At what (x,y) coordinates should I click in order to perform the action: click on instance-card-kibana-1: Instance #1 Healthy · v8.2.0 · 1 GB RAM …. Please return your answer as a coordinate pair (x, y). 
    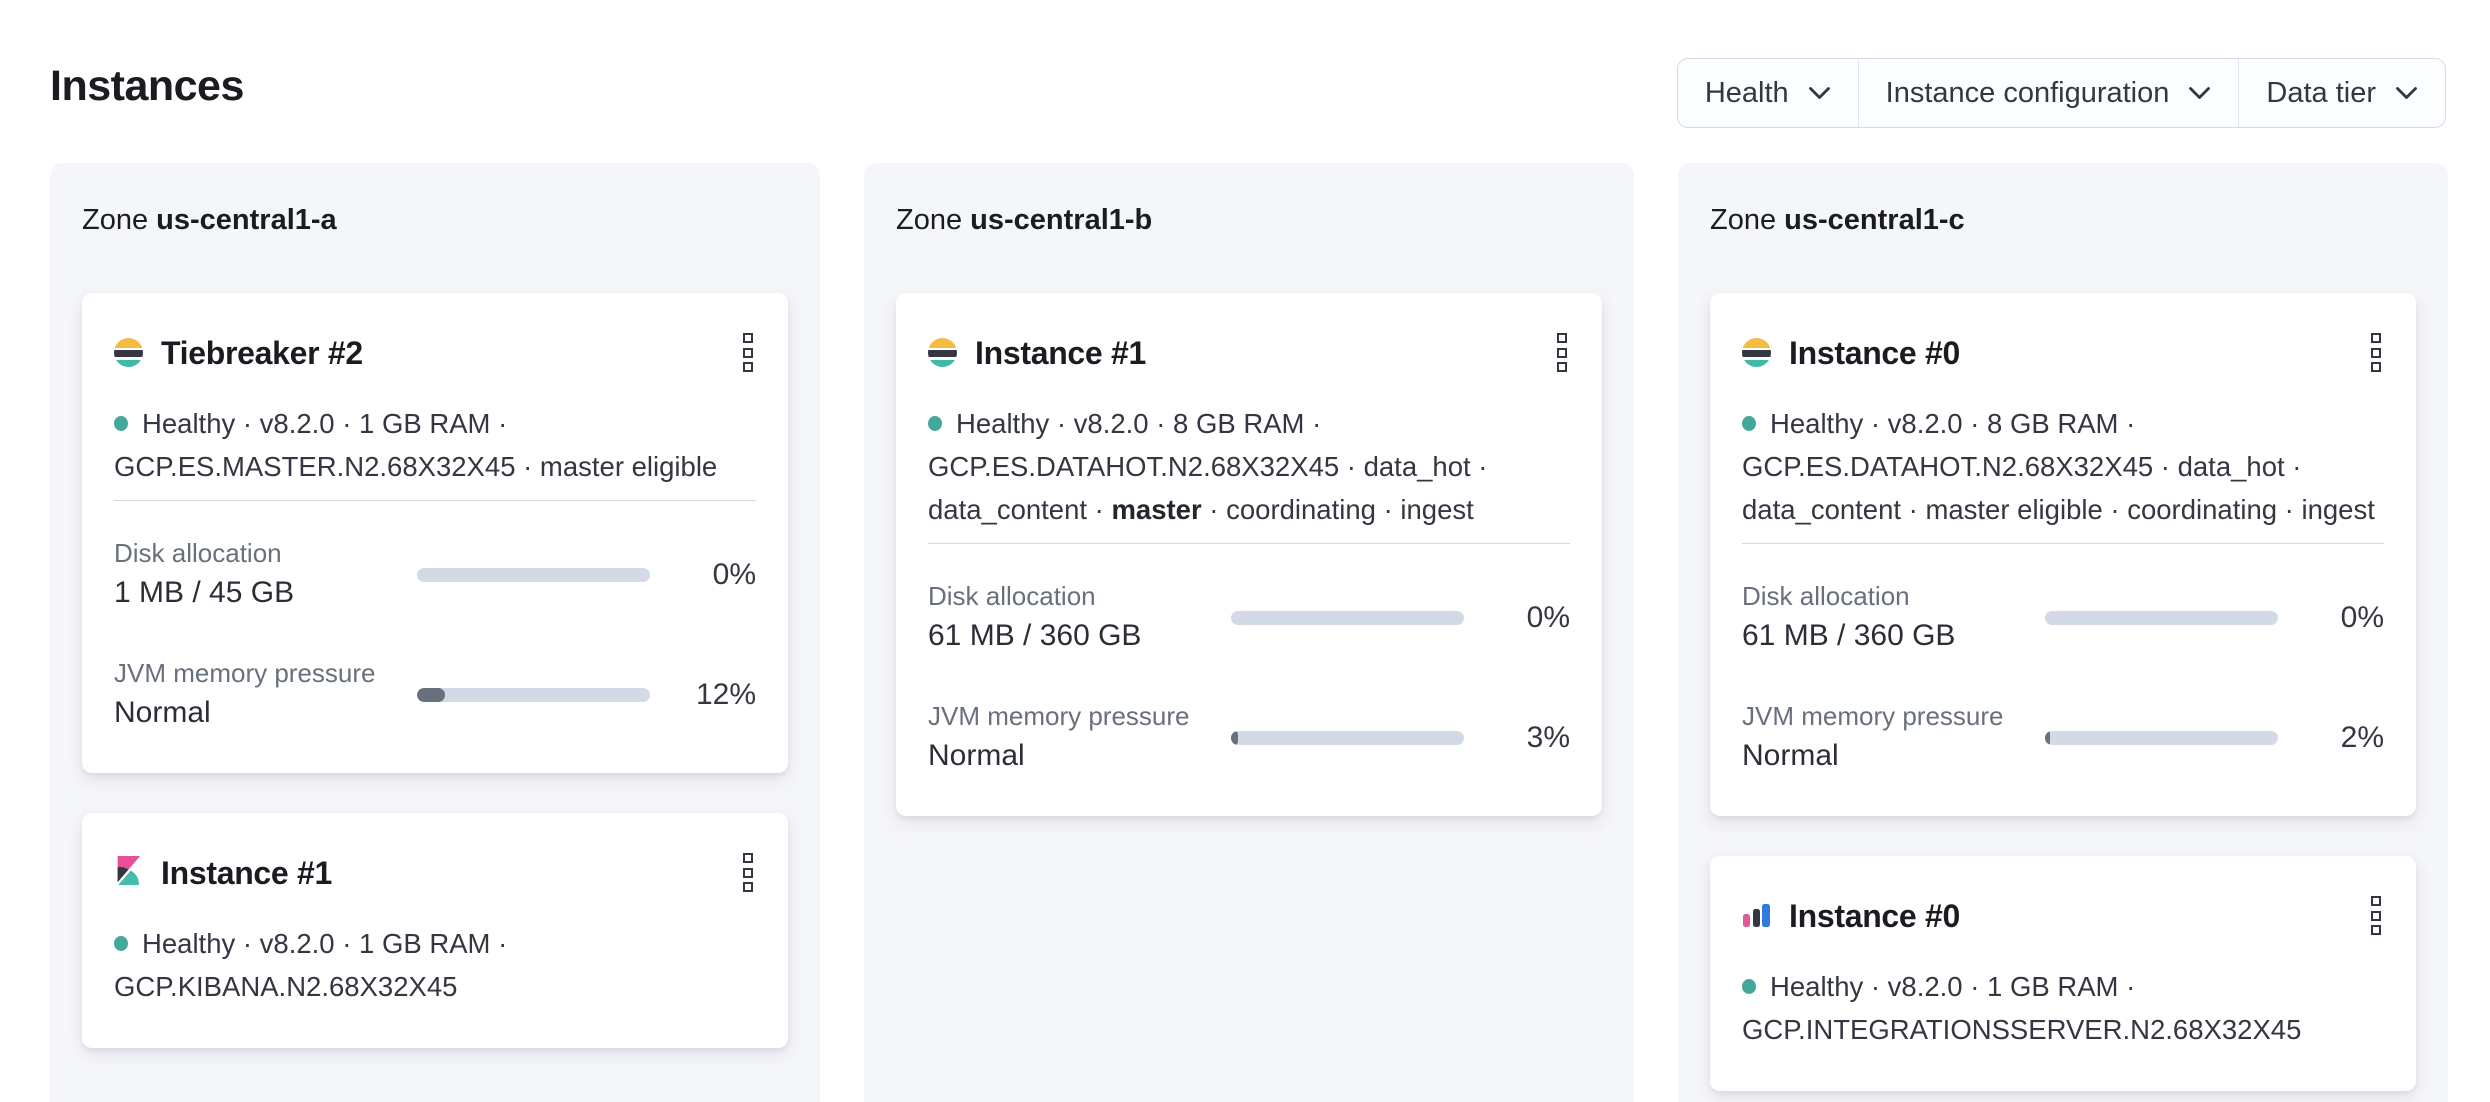
    Looking at the image, I should click on (435, 930).